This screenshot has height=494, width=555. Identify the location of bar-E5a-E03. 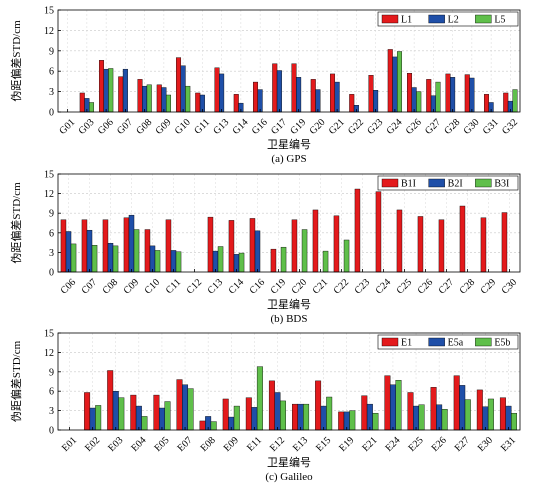
(115, 411).